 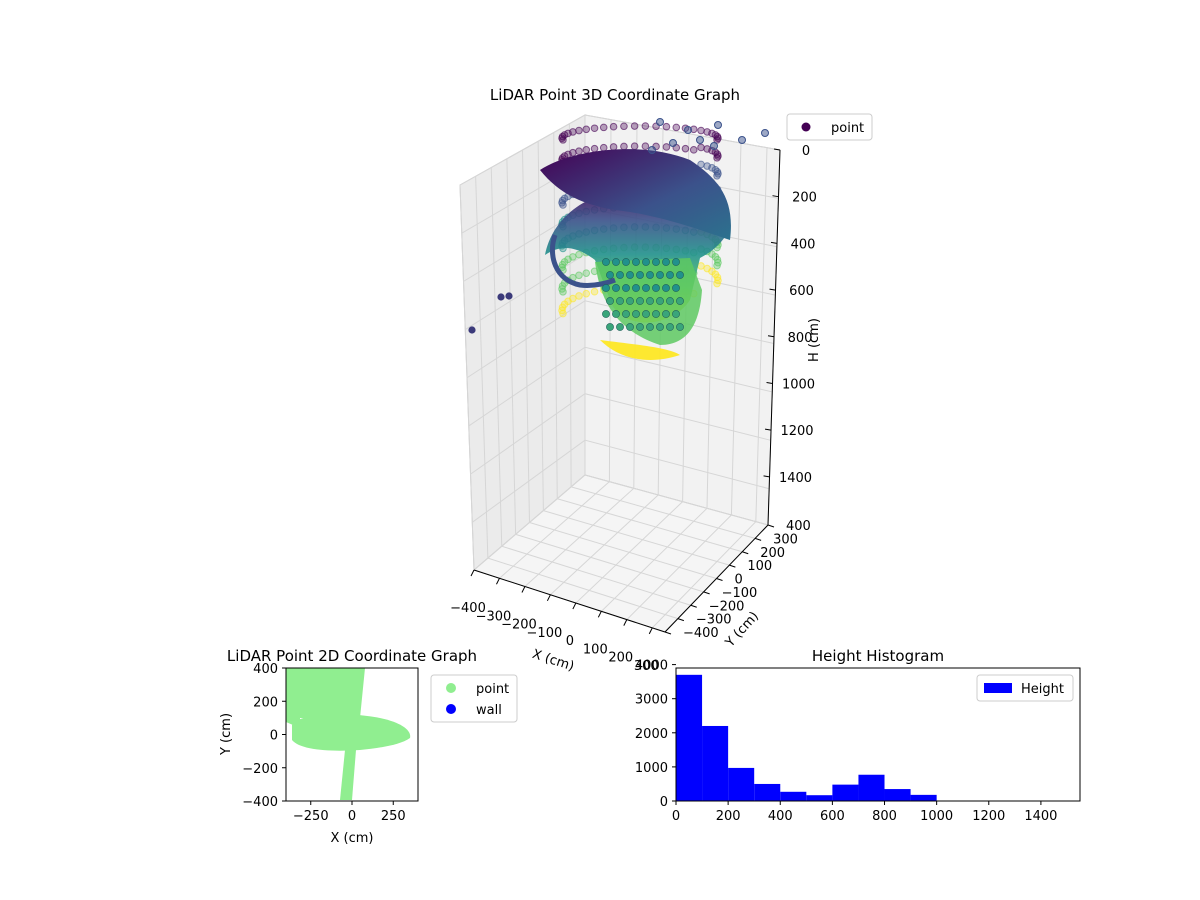 I want to click on y-tick-3d-label: 200, so click(x=772, y=553).